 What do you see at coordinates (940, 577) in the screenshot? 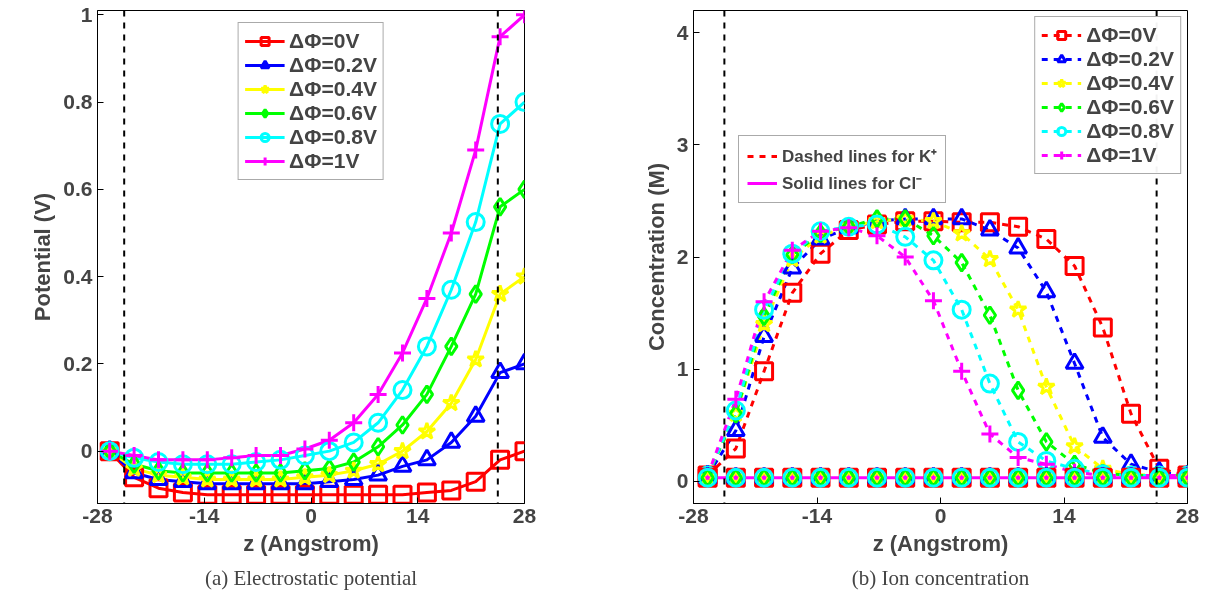
I see `text: (b) Ion concentration` at bounding box center [940, 577].